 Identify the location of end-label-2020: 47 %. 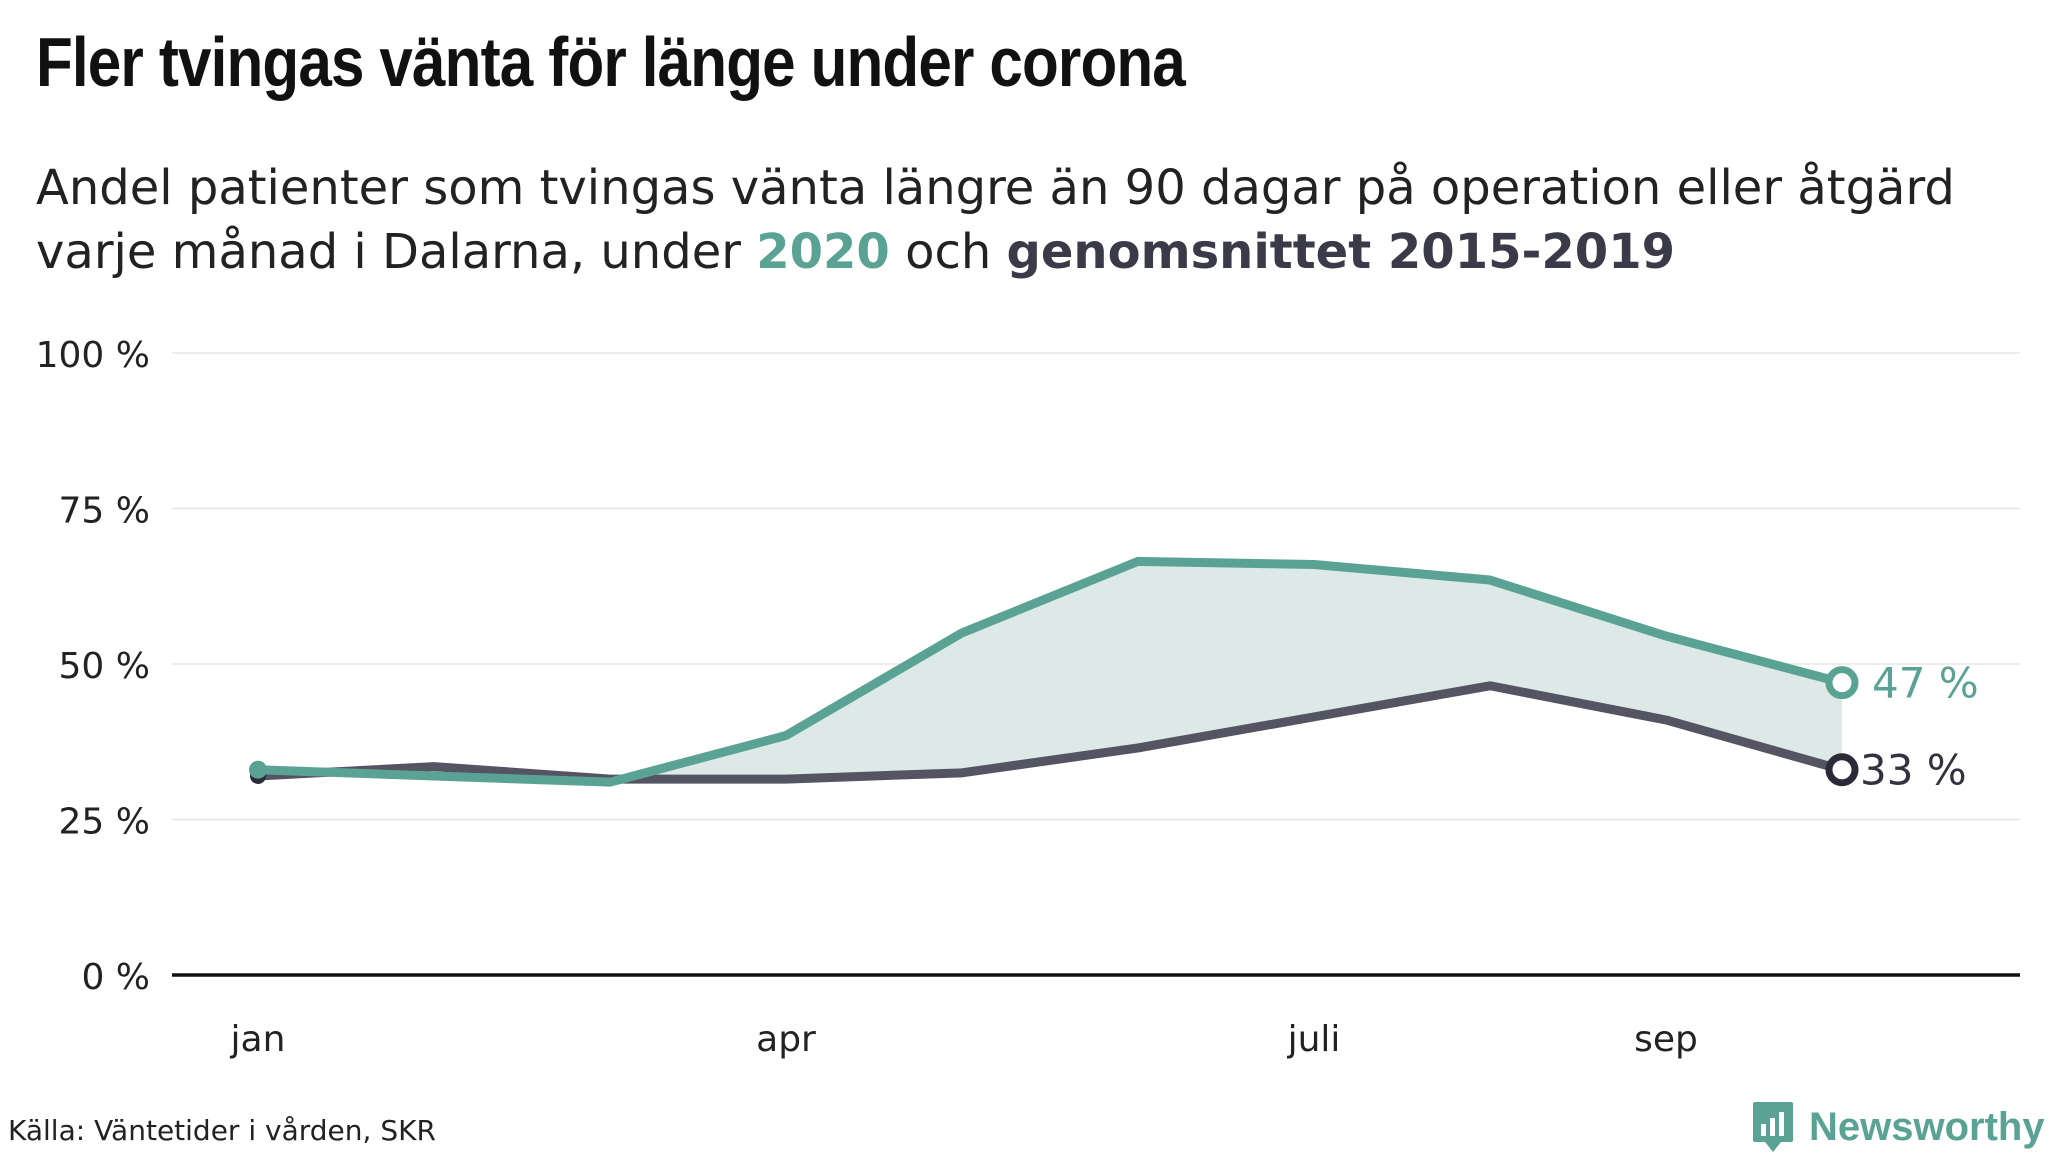
(1925, 683).